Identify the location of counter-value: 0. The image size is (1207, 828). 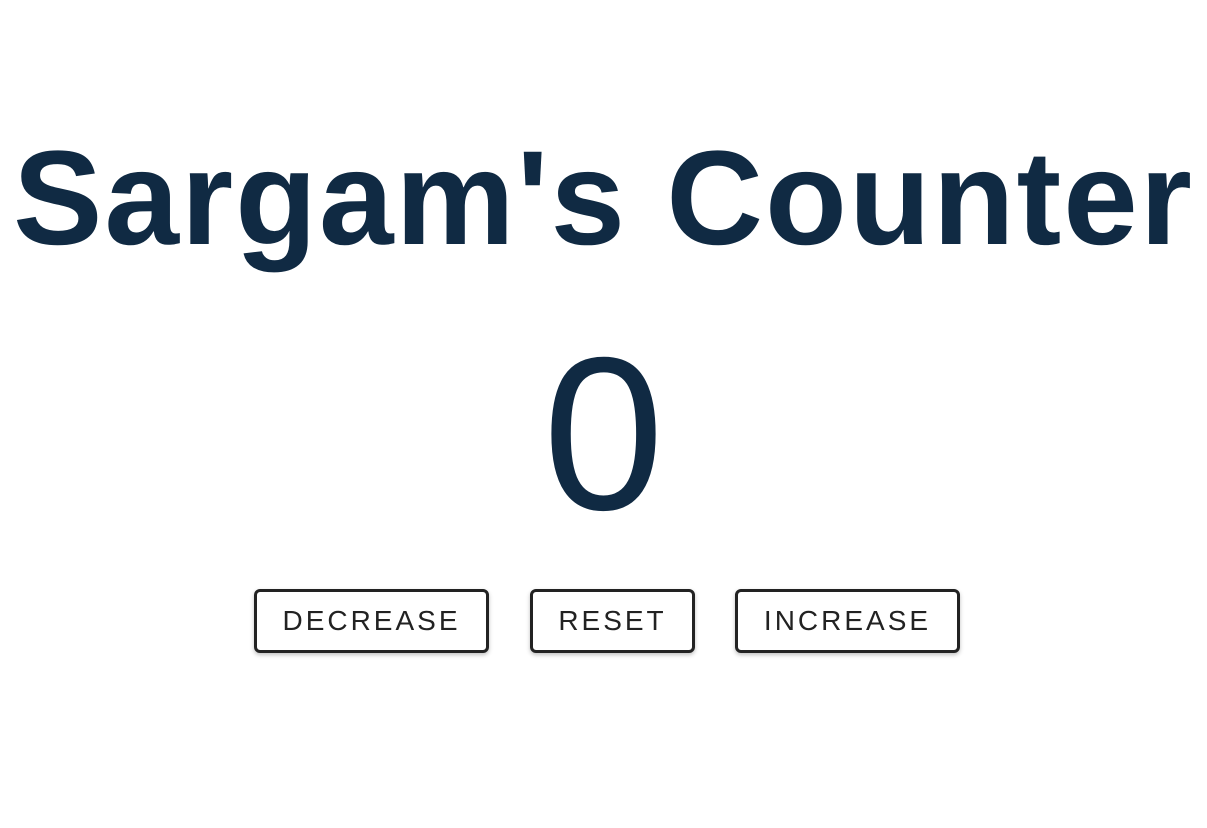
(603, 434).